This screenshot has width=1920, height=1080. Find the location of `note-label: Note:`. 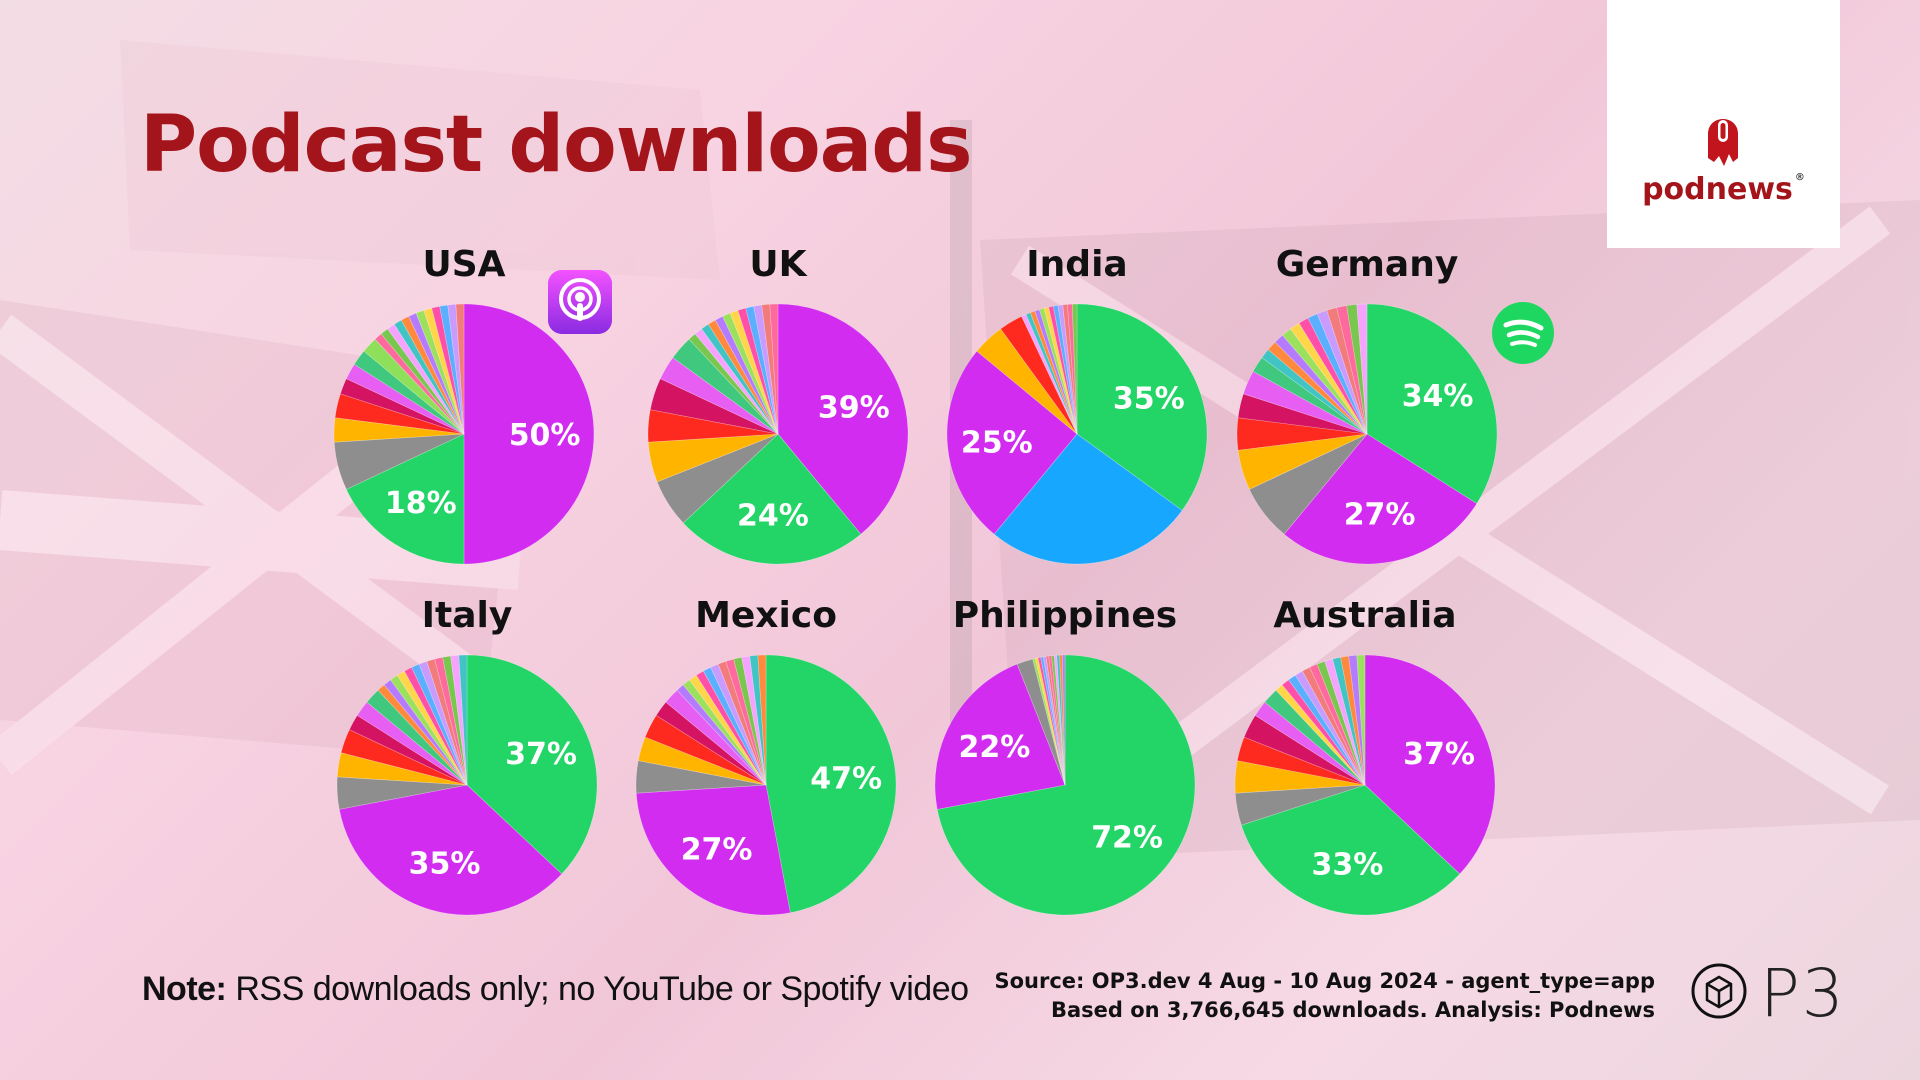

note-label: Note: is located at coordinates (184, 989).